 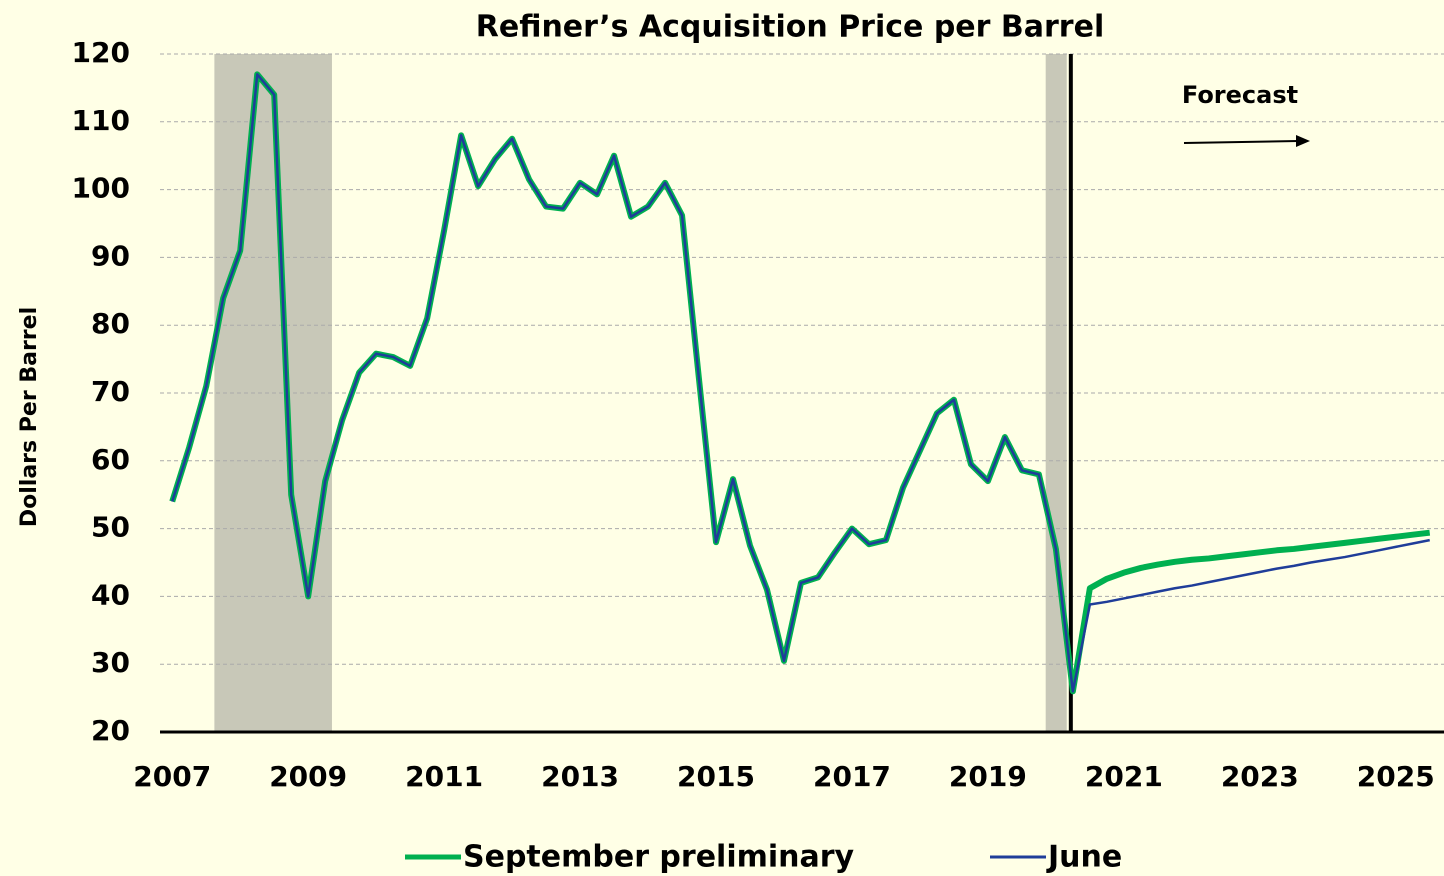 What do you see at coordinates (29, 417) in the screenshot?
I see `y-axis-label: Dollars Per Barrel` at bounding box center [29, 417].